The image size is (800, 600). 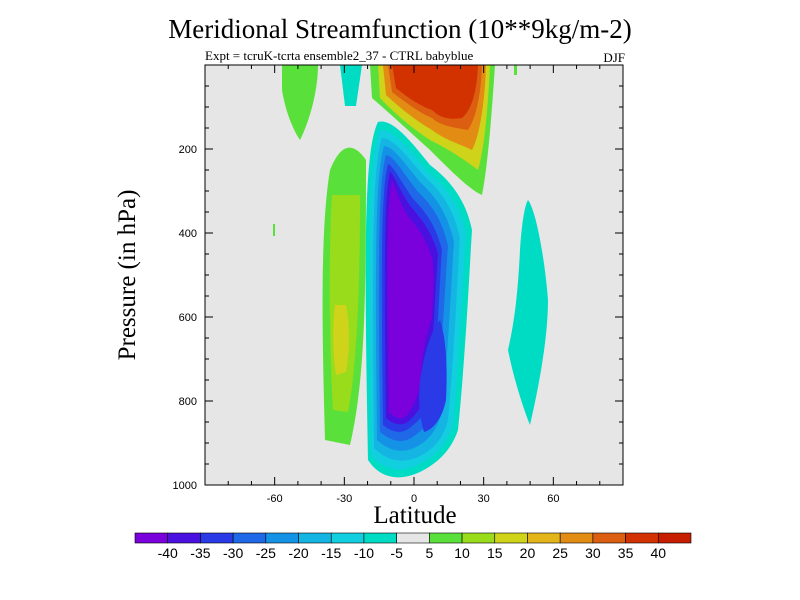 What do you see at coordinates (553, 499) in the screenshot?
I see `x-tick-label: 60` at bounding box center [553, 499].